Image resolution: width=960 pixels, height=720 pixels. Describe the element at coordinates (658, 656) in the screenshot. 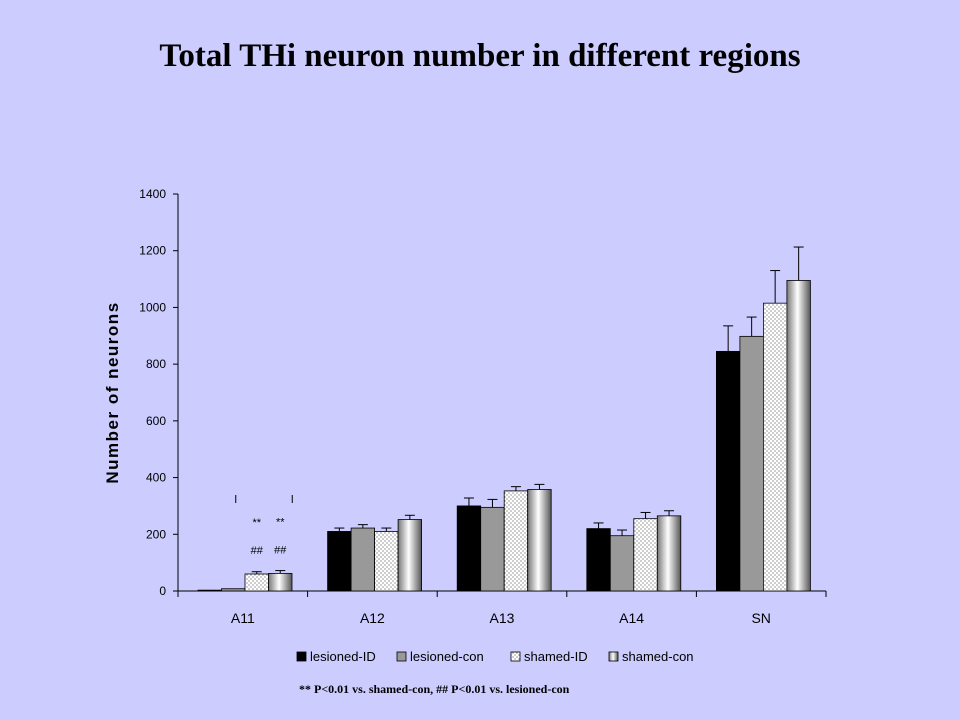

I see `legend-label: shamed-con` at that location.